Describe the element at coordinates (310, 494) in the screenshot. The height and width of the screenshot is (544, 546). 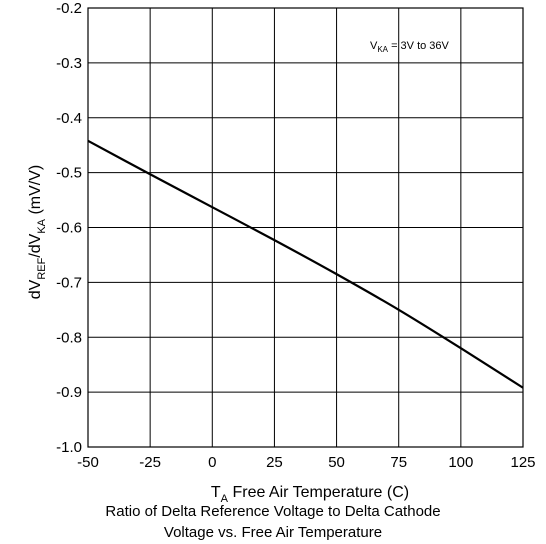
I see `x-axis-label: TA Free Air Temperature (C)` at that location.